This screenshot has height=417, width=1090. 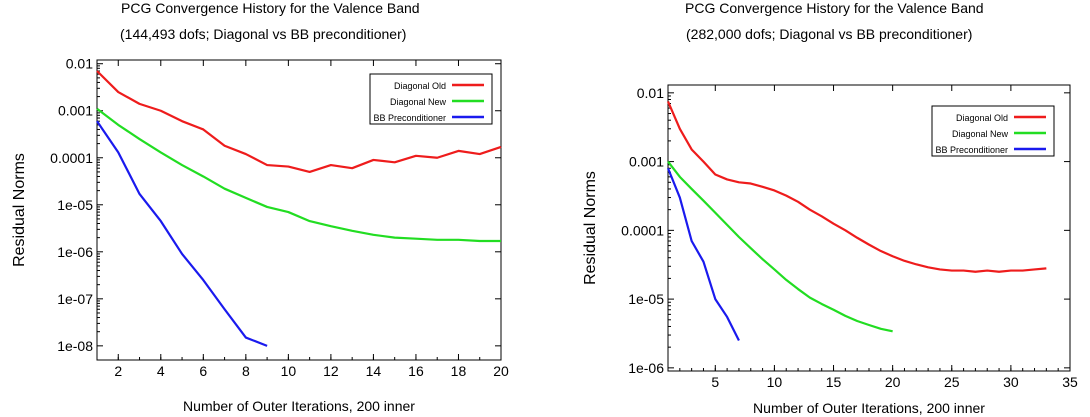 I want to click on x-tick-label: 6, so click(x=203, y=371).